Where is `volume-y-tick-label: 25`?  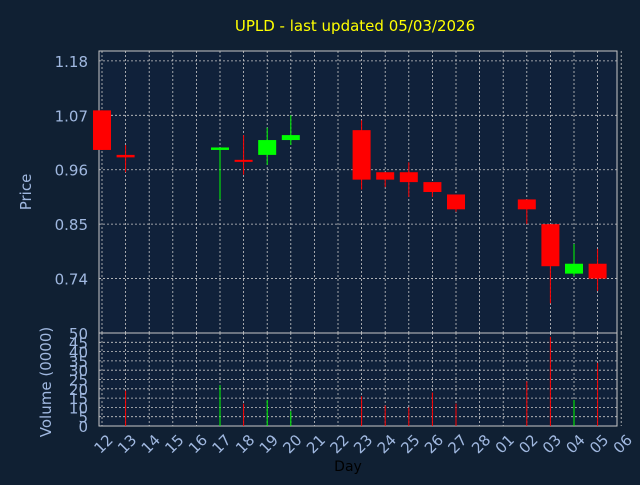
volume-y-tick-label: 25 is located at coordinates (78, 381).